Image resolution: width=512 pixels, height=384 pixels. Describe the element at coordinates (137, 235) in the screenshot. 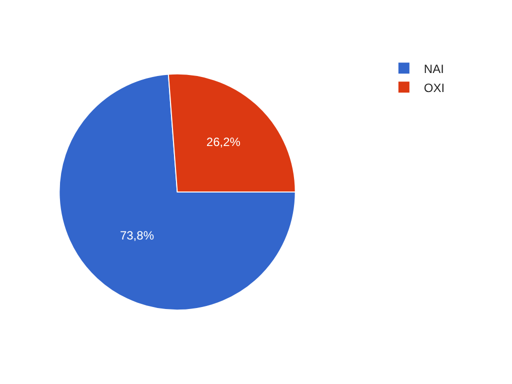

I see `data-label: 73,8%` at that location.